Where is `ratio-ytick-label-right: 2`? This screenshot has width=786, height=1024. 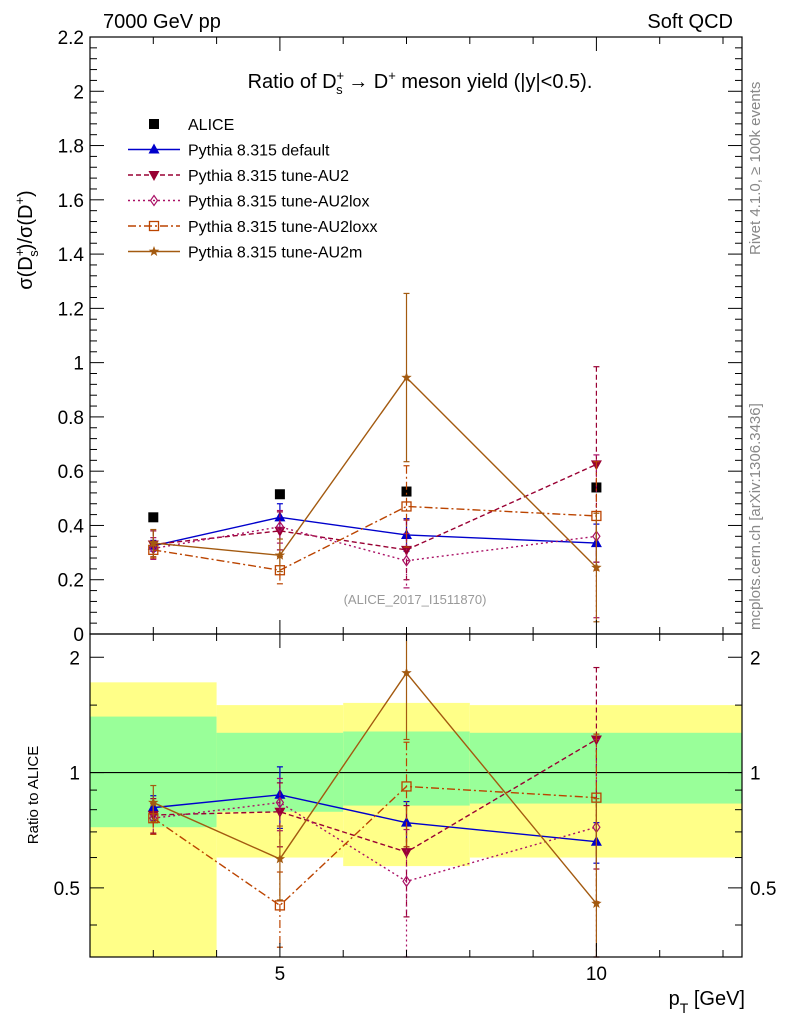
ratio-ytick-label-right: 2 is located at coordinates (755, 658).